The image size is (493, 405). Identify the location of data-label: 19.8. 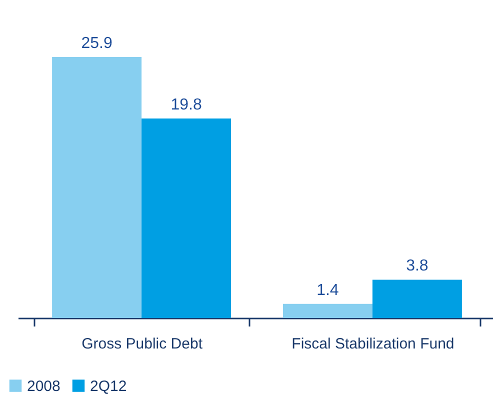
(186, 105).